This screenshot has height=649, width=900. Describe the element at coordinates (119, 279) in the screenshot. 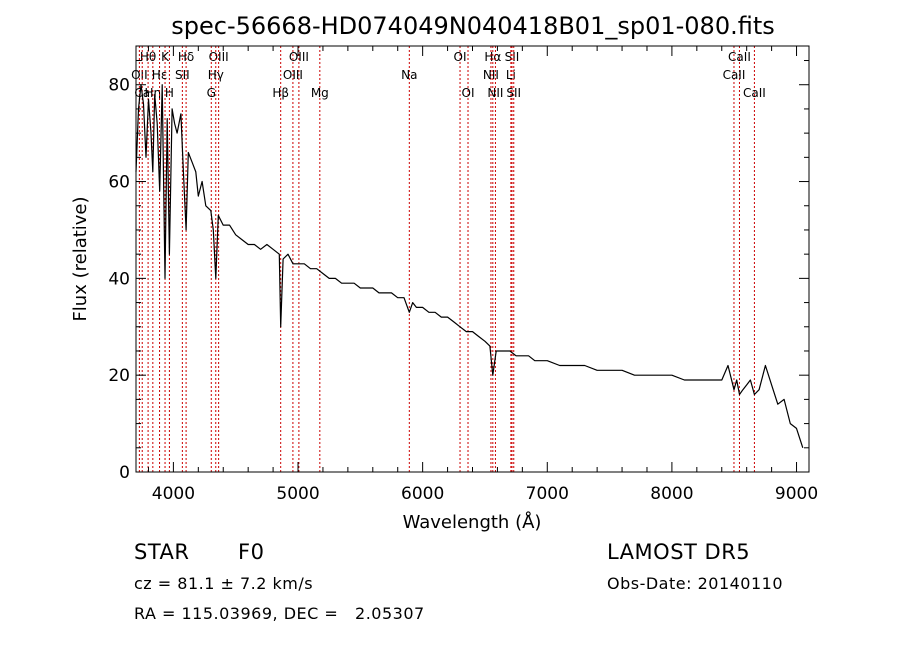

I see `y-tick-label-2: 40` at that location.